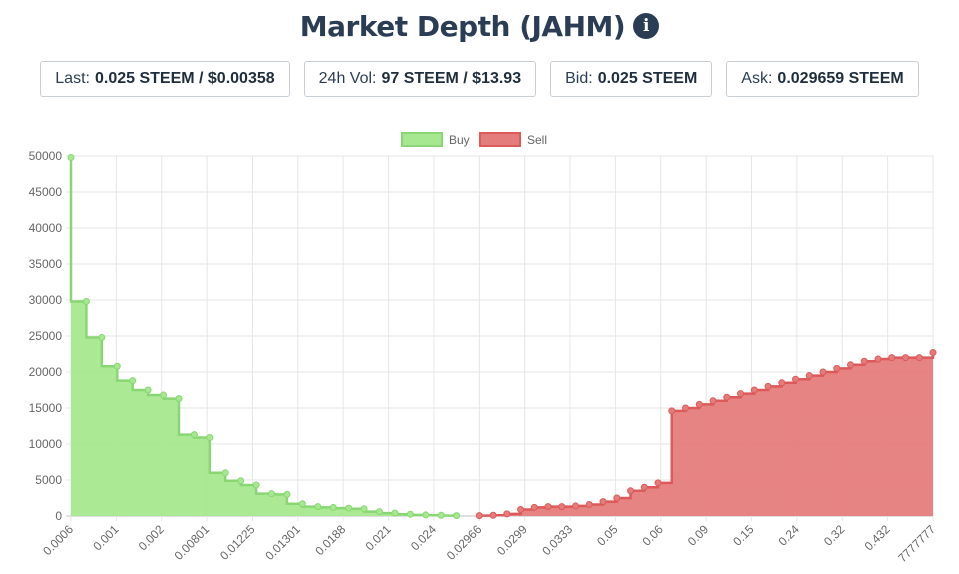 This screenshot has width=959, height=574. What do you see at coordinates (607, 535) in the screenshot?
I see `x-tick-label: 0.05` at bounding box center [607, 535].